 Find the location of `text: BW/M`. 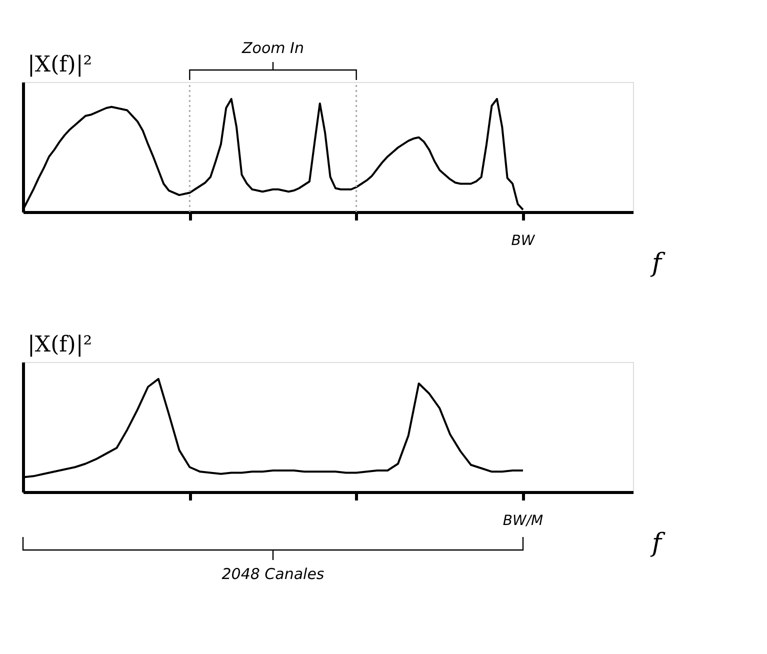

text: BW/M is located at coordinates (523, 521).